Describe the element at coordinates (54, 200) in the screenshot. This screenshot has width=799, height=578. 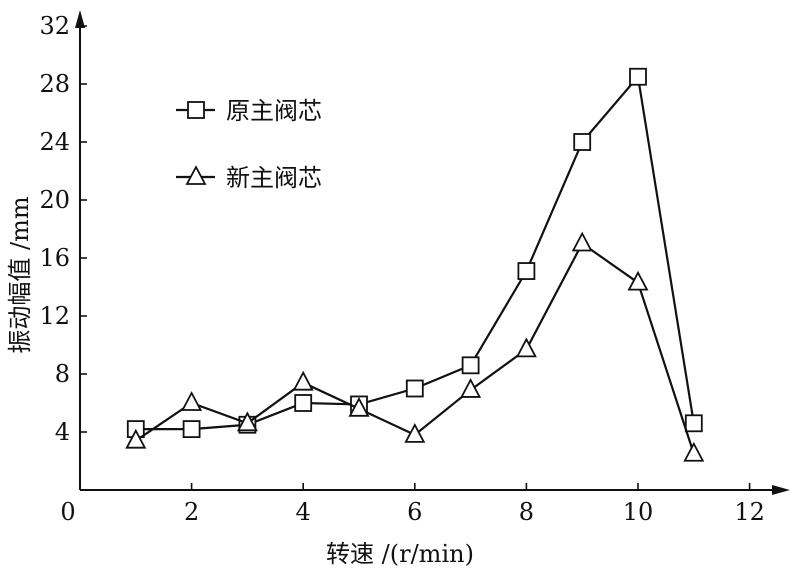
I see `y-tick-label: 20` at that location.